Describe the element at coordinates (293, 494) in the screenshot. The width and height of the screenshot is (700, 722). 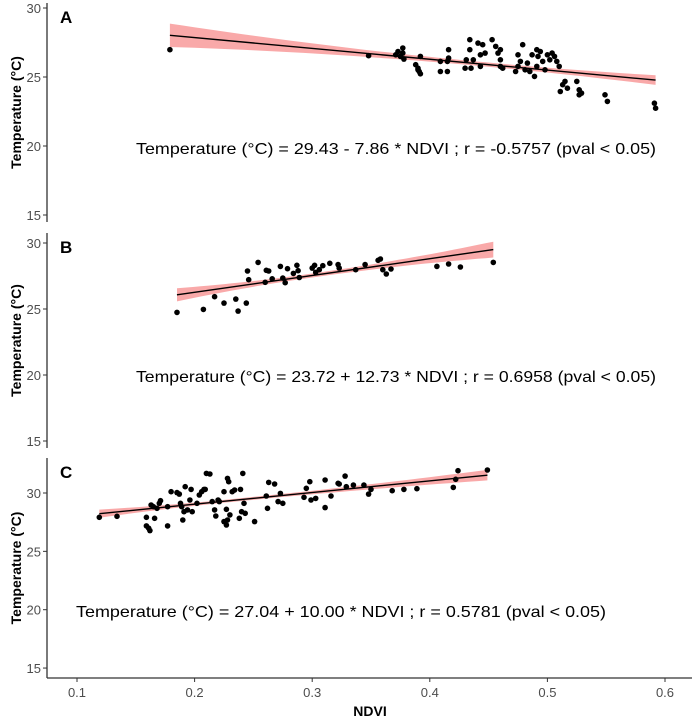
I see `regression-line` at that location.